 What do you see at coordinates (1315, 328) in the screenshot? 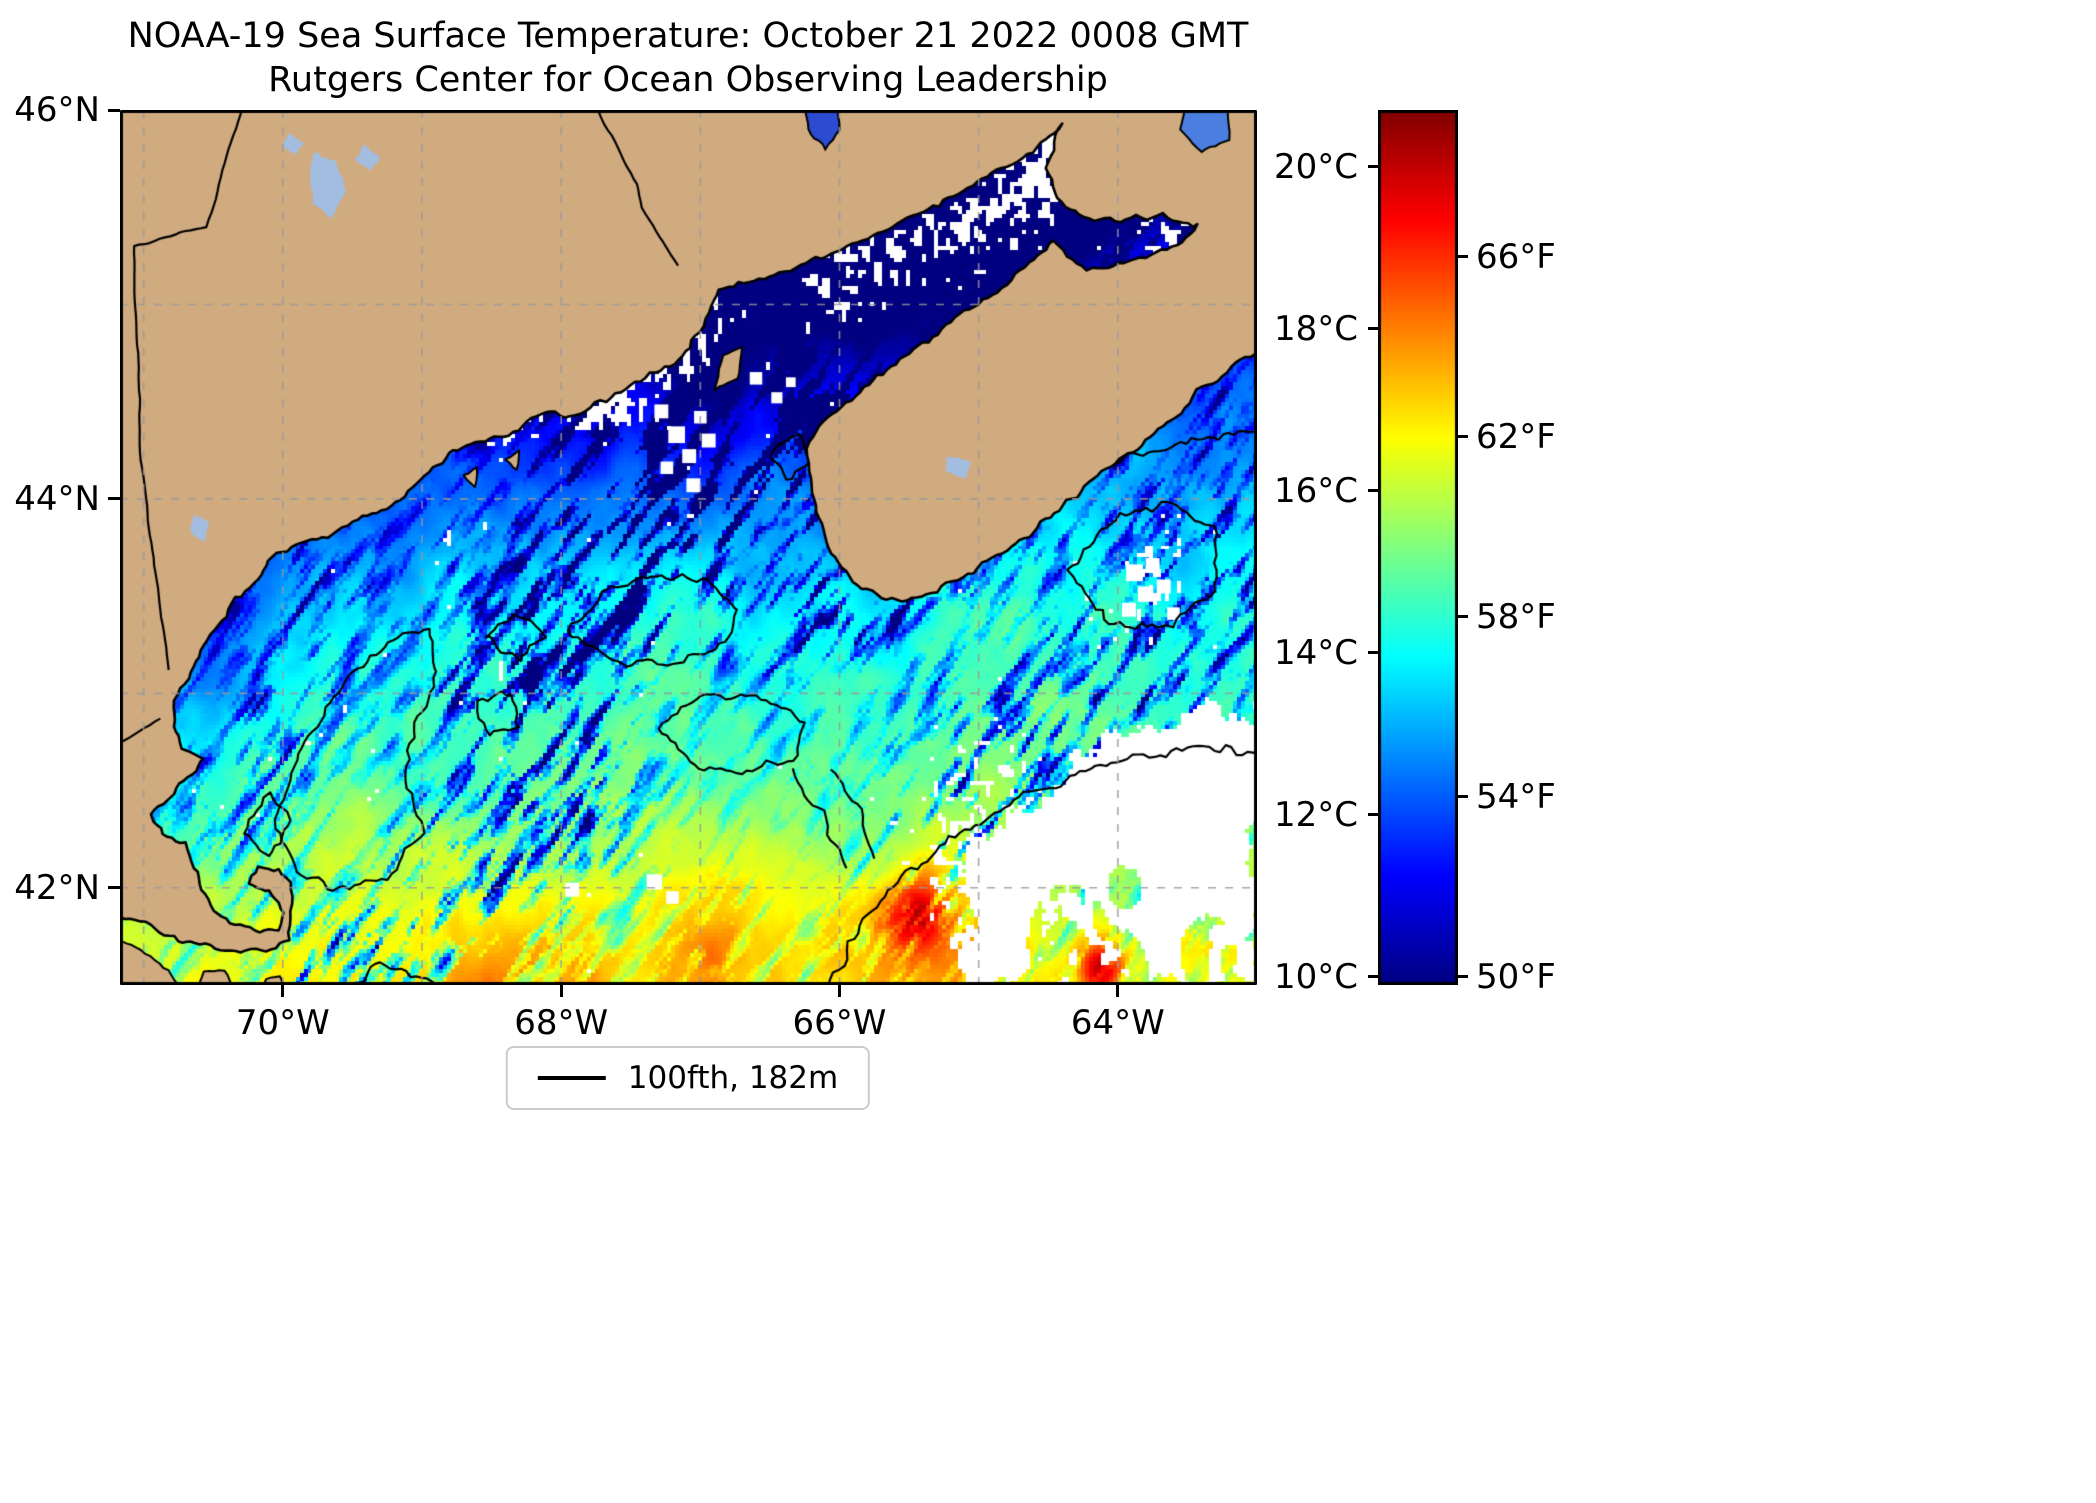
I see `colorbar-c-tick-label: 18°C` at bounding box center [1315, 328].